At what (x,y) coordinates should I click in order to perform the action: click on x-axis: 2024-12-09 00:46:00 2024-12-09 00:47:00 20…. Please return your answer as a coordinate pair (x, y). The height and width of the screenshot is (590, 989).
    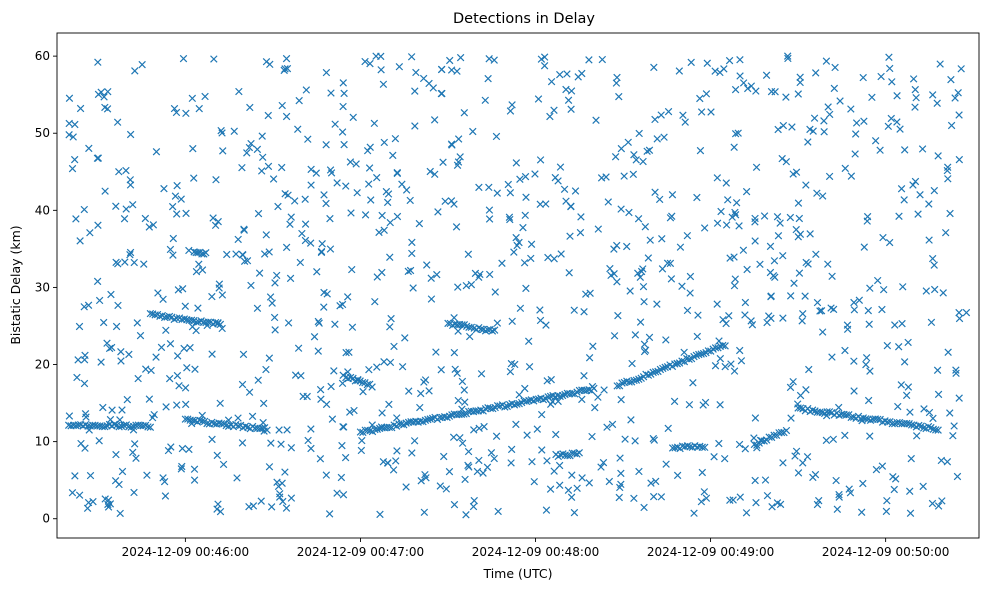
    Looking at the image, I should click on (535, 548).